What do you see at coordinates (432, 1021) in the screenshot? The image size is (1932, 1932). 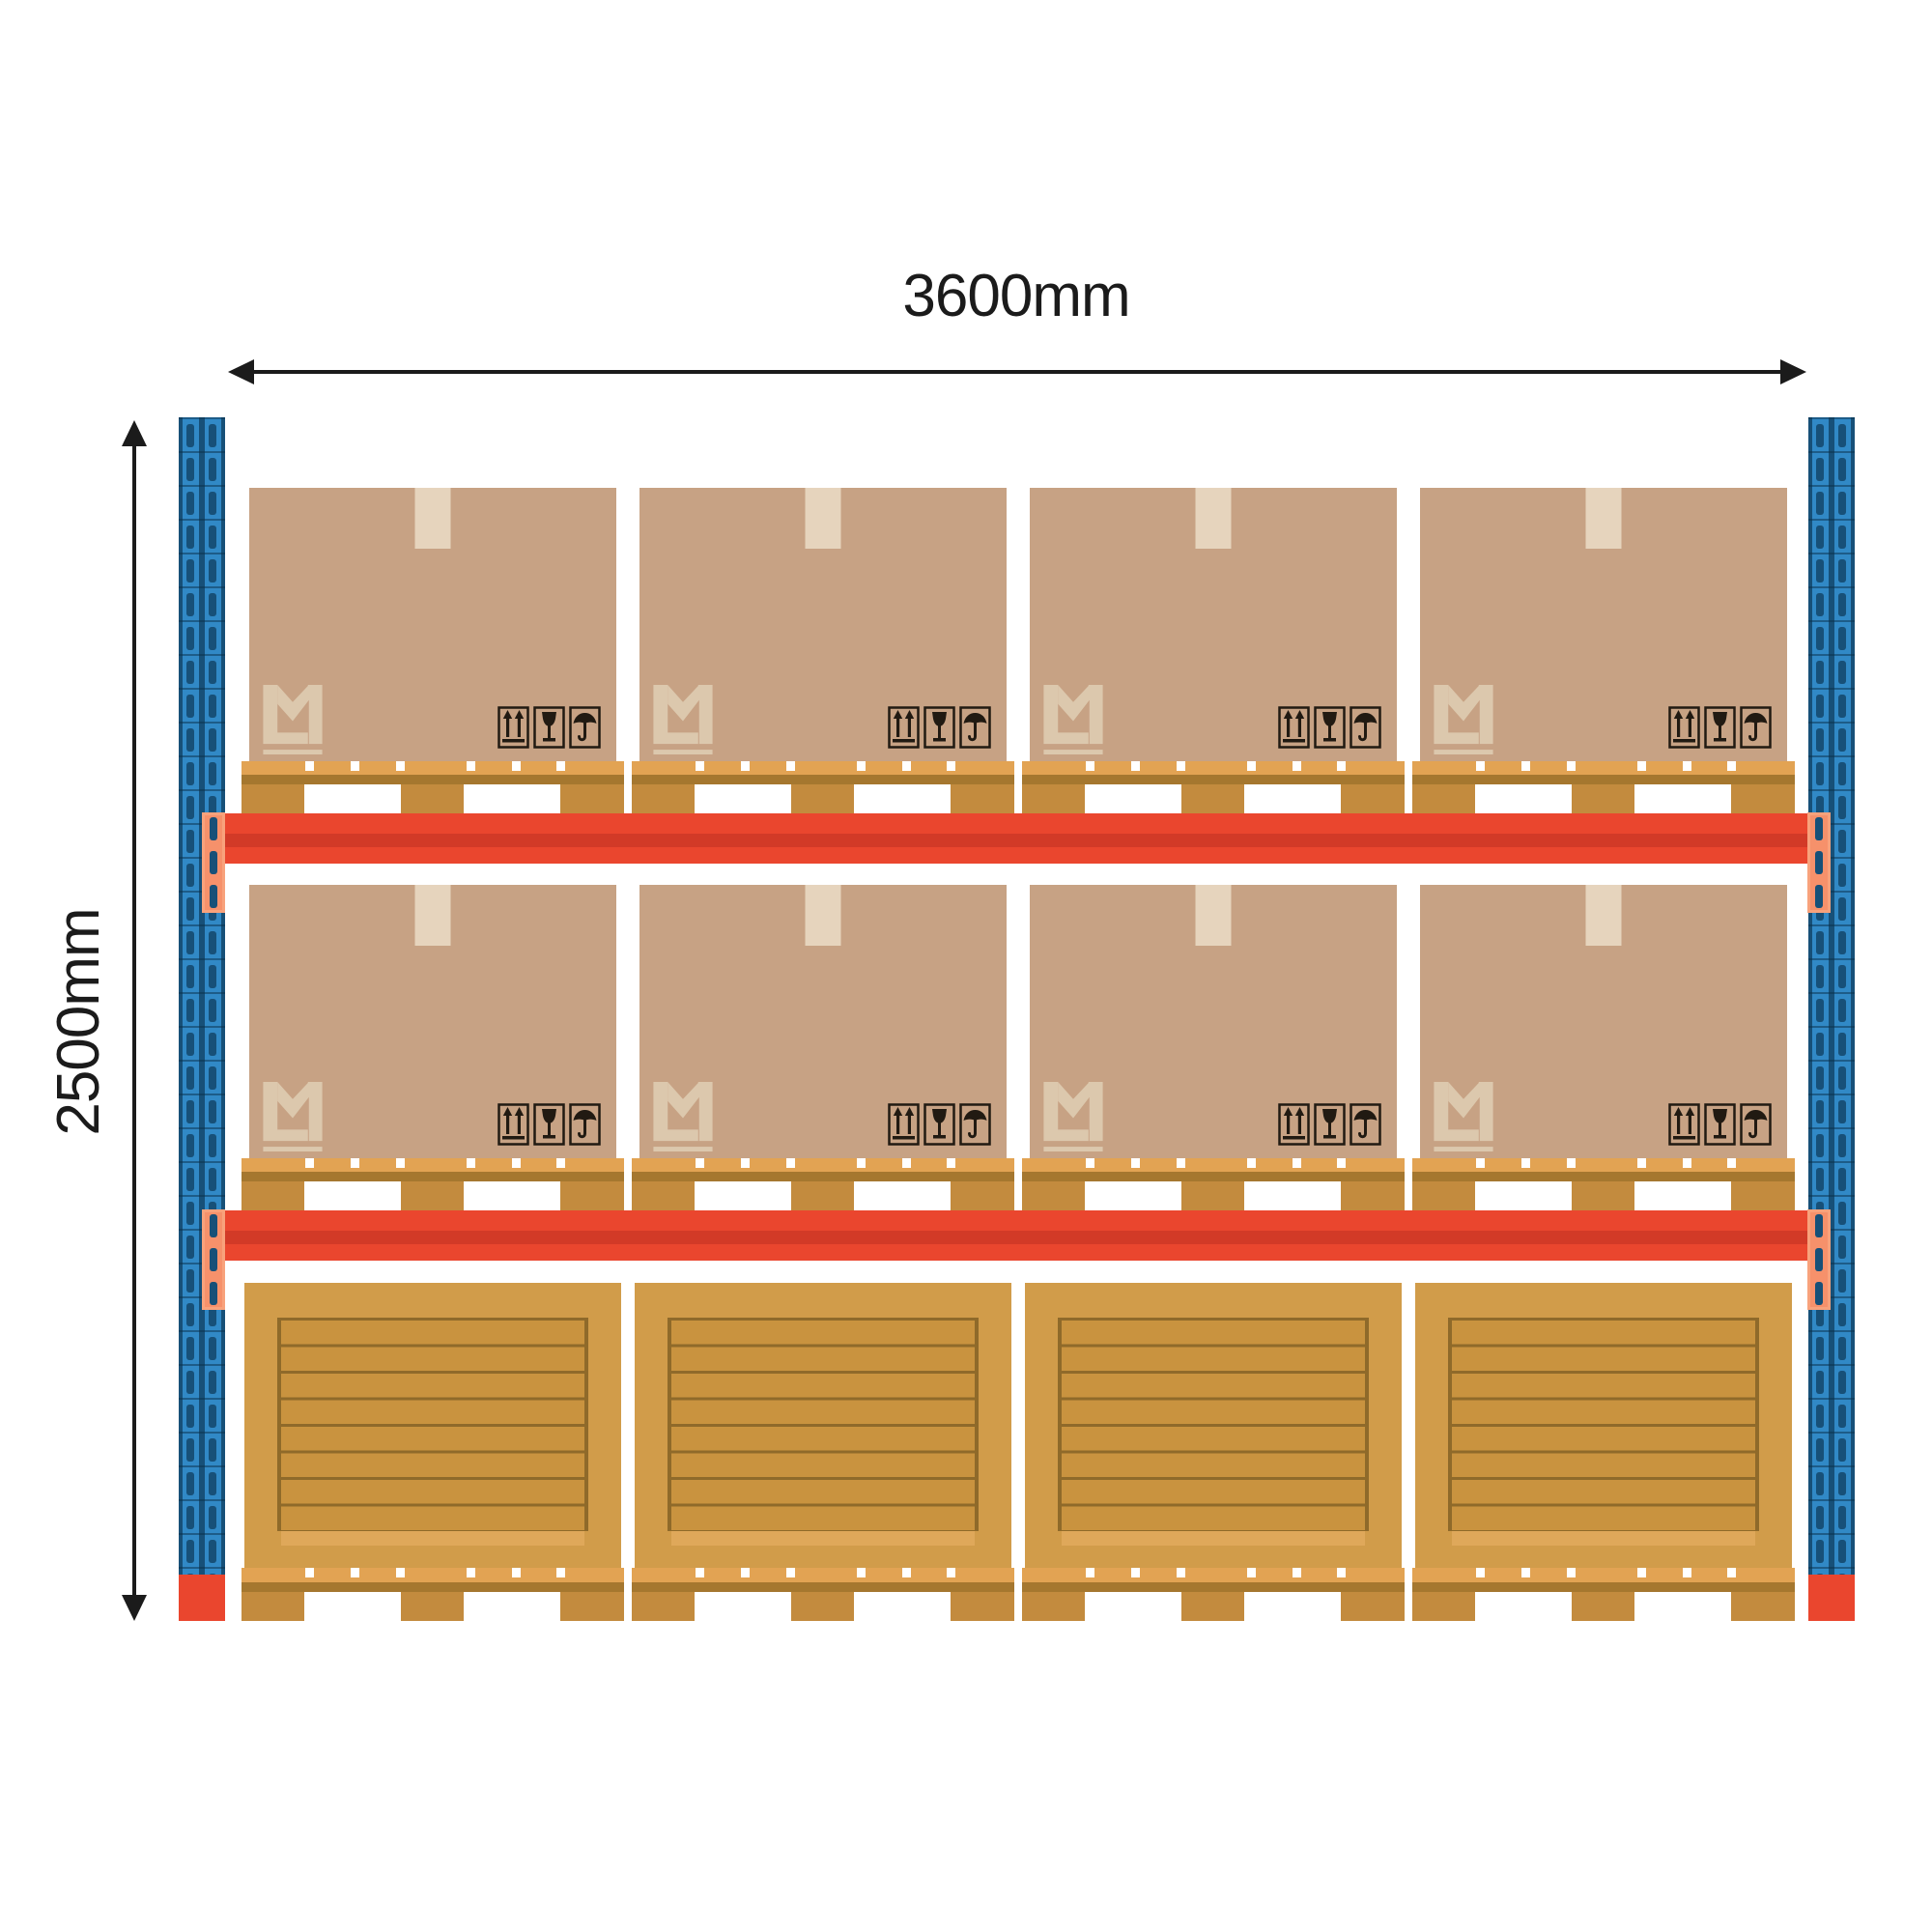 I see `cardboard-box` at bounding box center [432, 1021].